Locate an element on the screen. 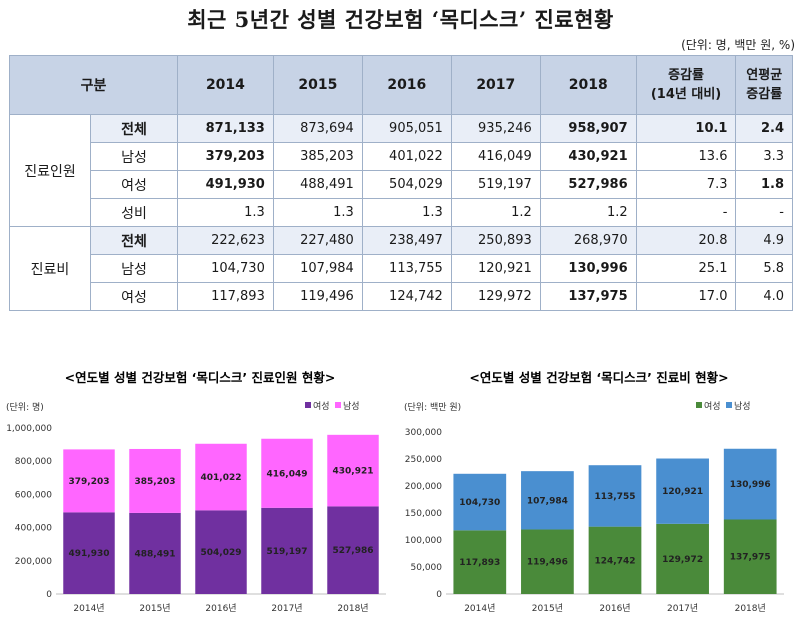  data-label: 104,730 is located at coordinates (479, 503).